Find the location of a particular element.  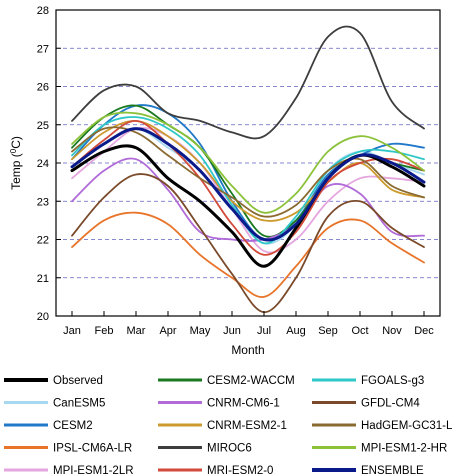

legend-label-ipsl-cm6a-lr: IPSL-CM6A-LR is located at coordinates (92, 449).